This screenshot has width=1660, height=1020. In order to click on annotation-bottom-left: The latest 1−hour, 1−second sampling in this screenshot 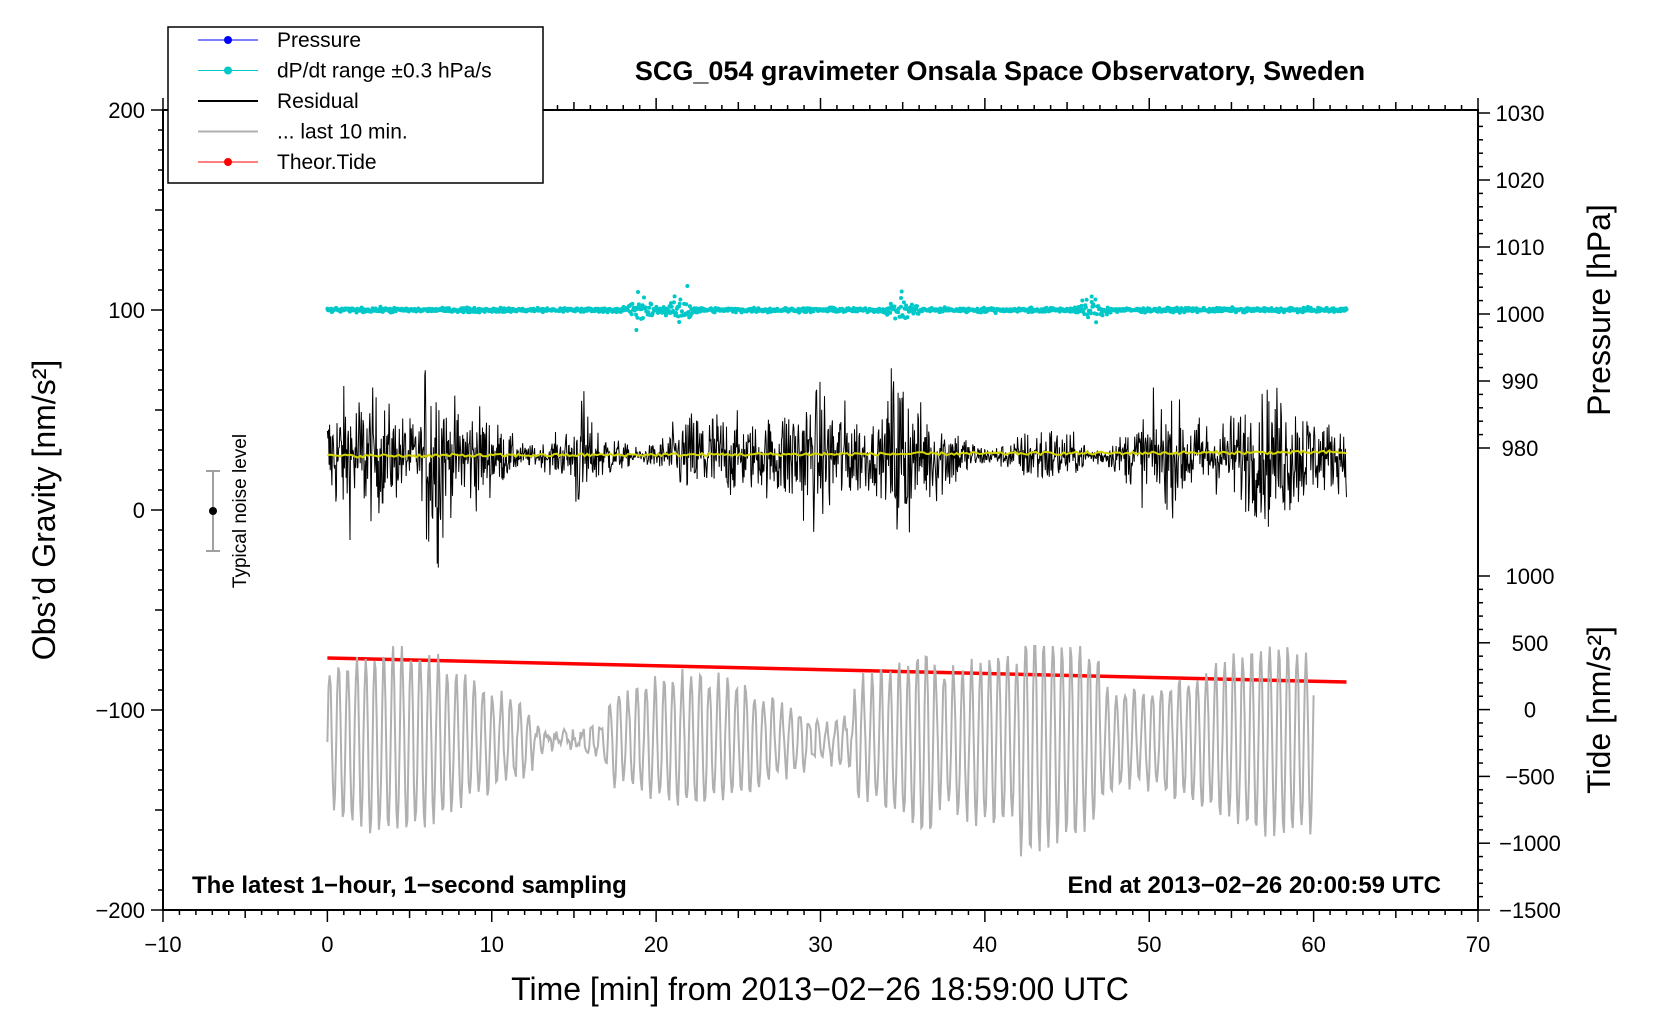, I will do `click(409, 885)`.